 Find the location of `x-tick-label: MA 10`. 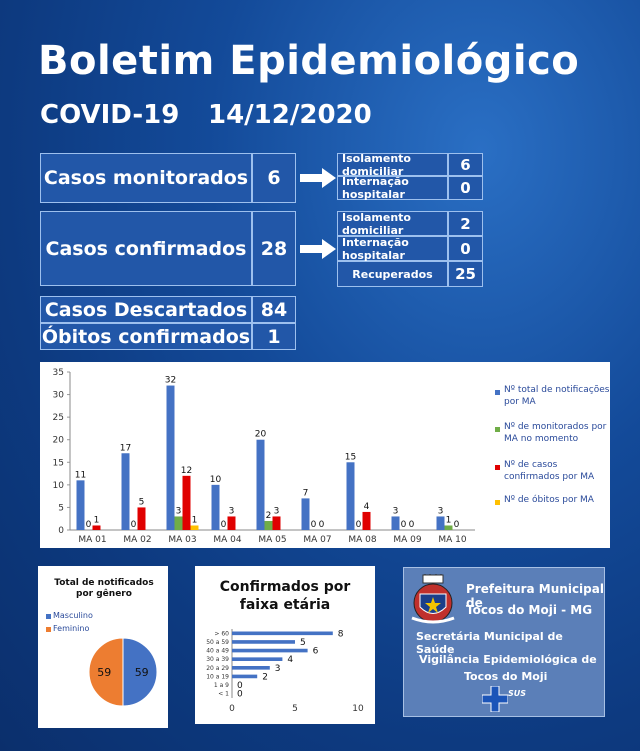

x-tick-label: MA 10 is located at coordinates (452, 540).